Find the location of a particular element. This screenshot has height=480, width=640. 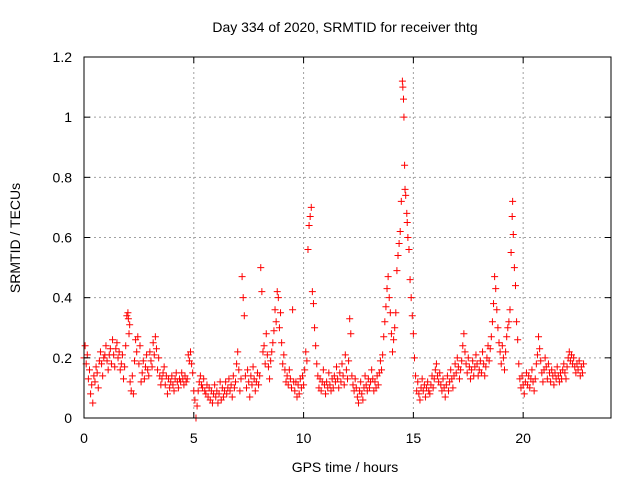

x-tick-label: 5 is located at coordinates (194, 438).